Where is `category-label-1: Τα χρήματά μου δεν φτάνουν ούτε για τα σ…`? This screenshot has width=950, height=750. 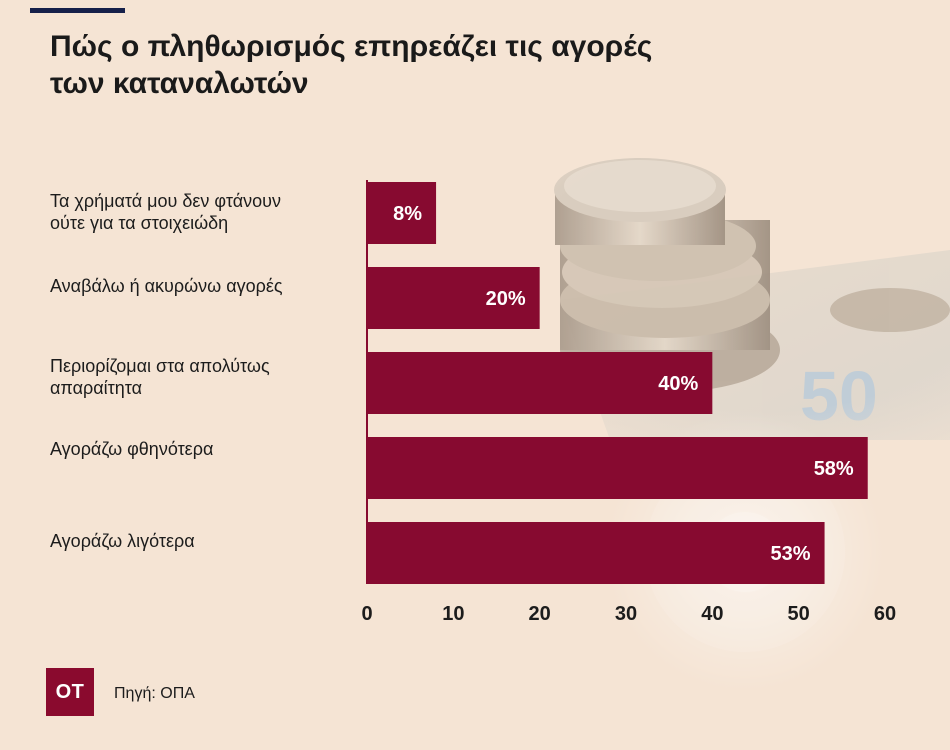 category-label-1: Τα χρήματά μου δεν φτάνουν ούτε για τα σ… is located at coordinates (200, 212).